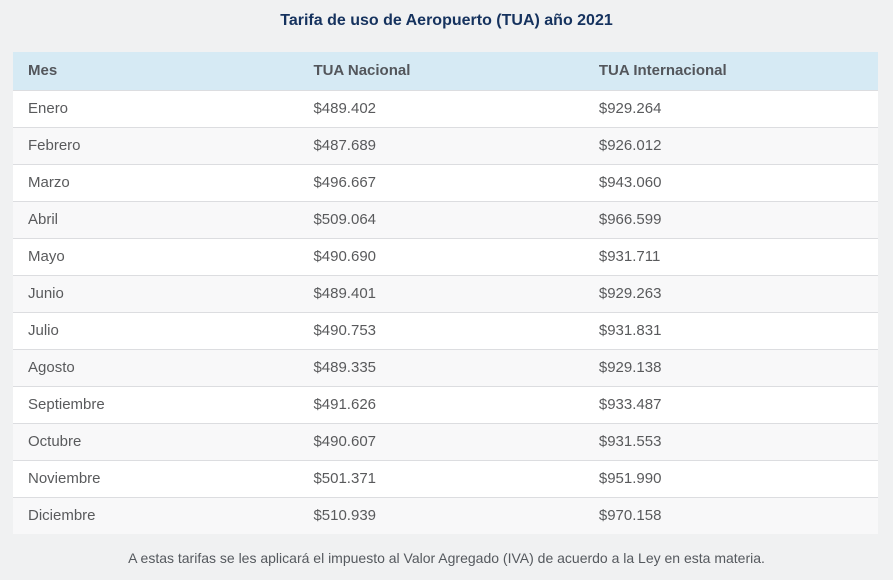 The width and height of the screenshot is (893, 580). What do you see at coordinates (730, 367) in the screenshot?
I see `cell-internacional: $929.138` at bounding box center [730, 367].